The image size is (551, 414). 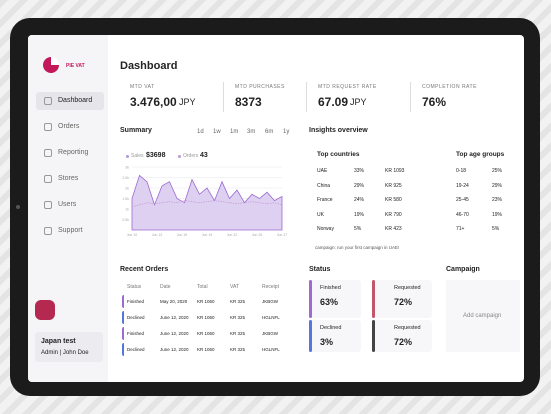 What do you see at coordinates (234, 132) in the screenshot?
I see `period-tab: 1m` at bounding box center [234, 132].